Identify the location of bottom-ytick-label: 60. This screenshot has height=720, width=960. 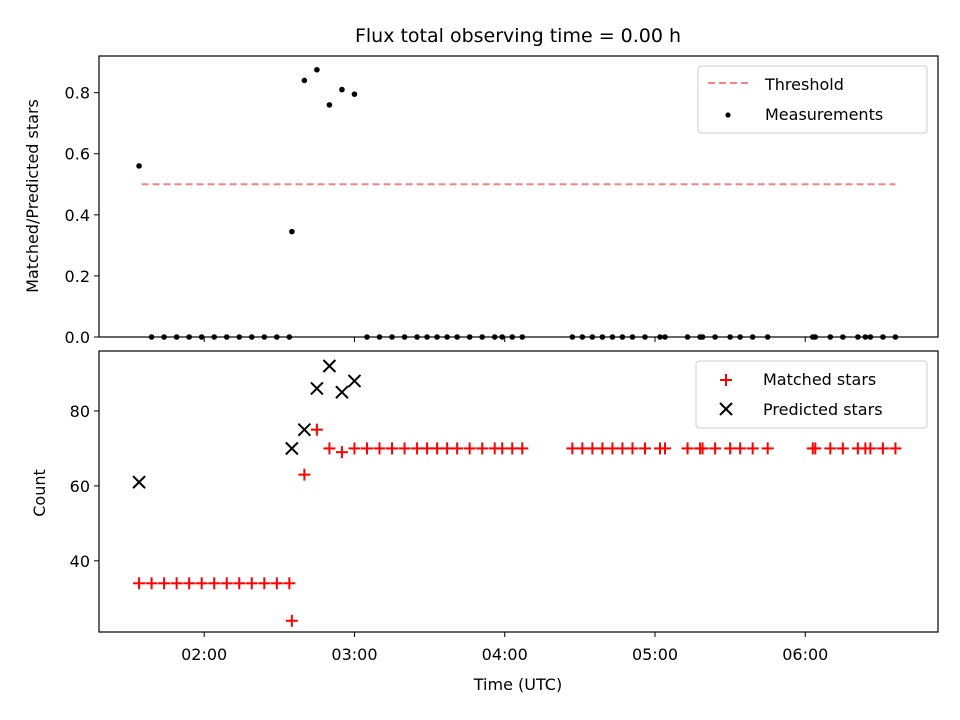
(80, 486).